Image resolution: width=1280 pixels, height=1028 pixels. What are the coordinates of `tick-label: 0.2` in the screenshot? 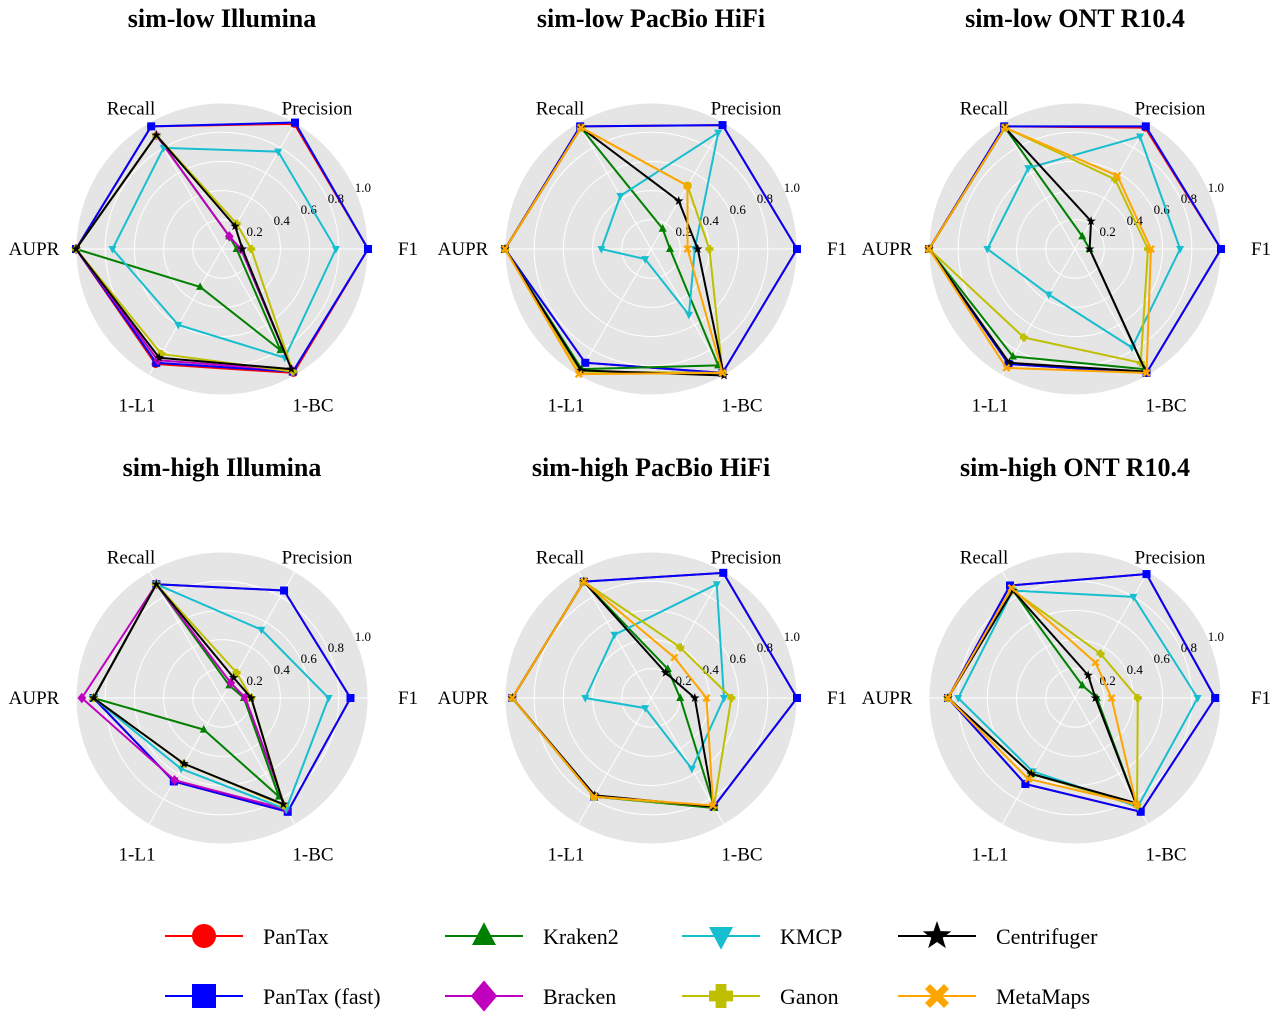 It's located at (1108, 680).